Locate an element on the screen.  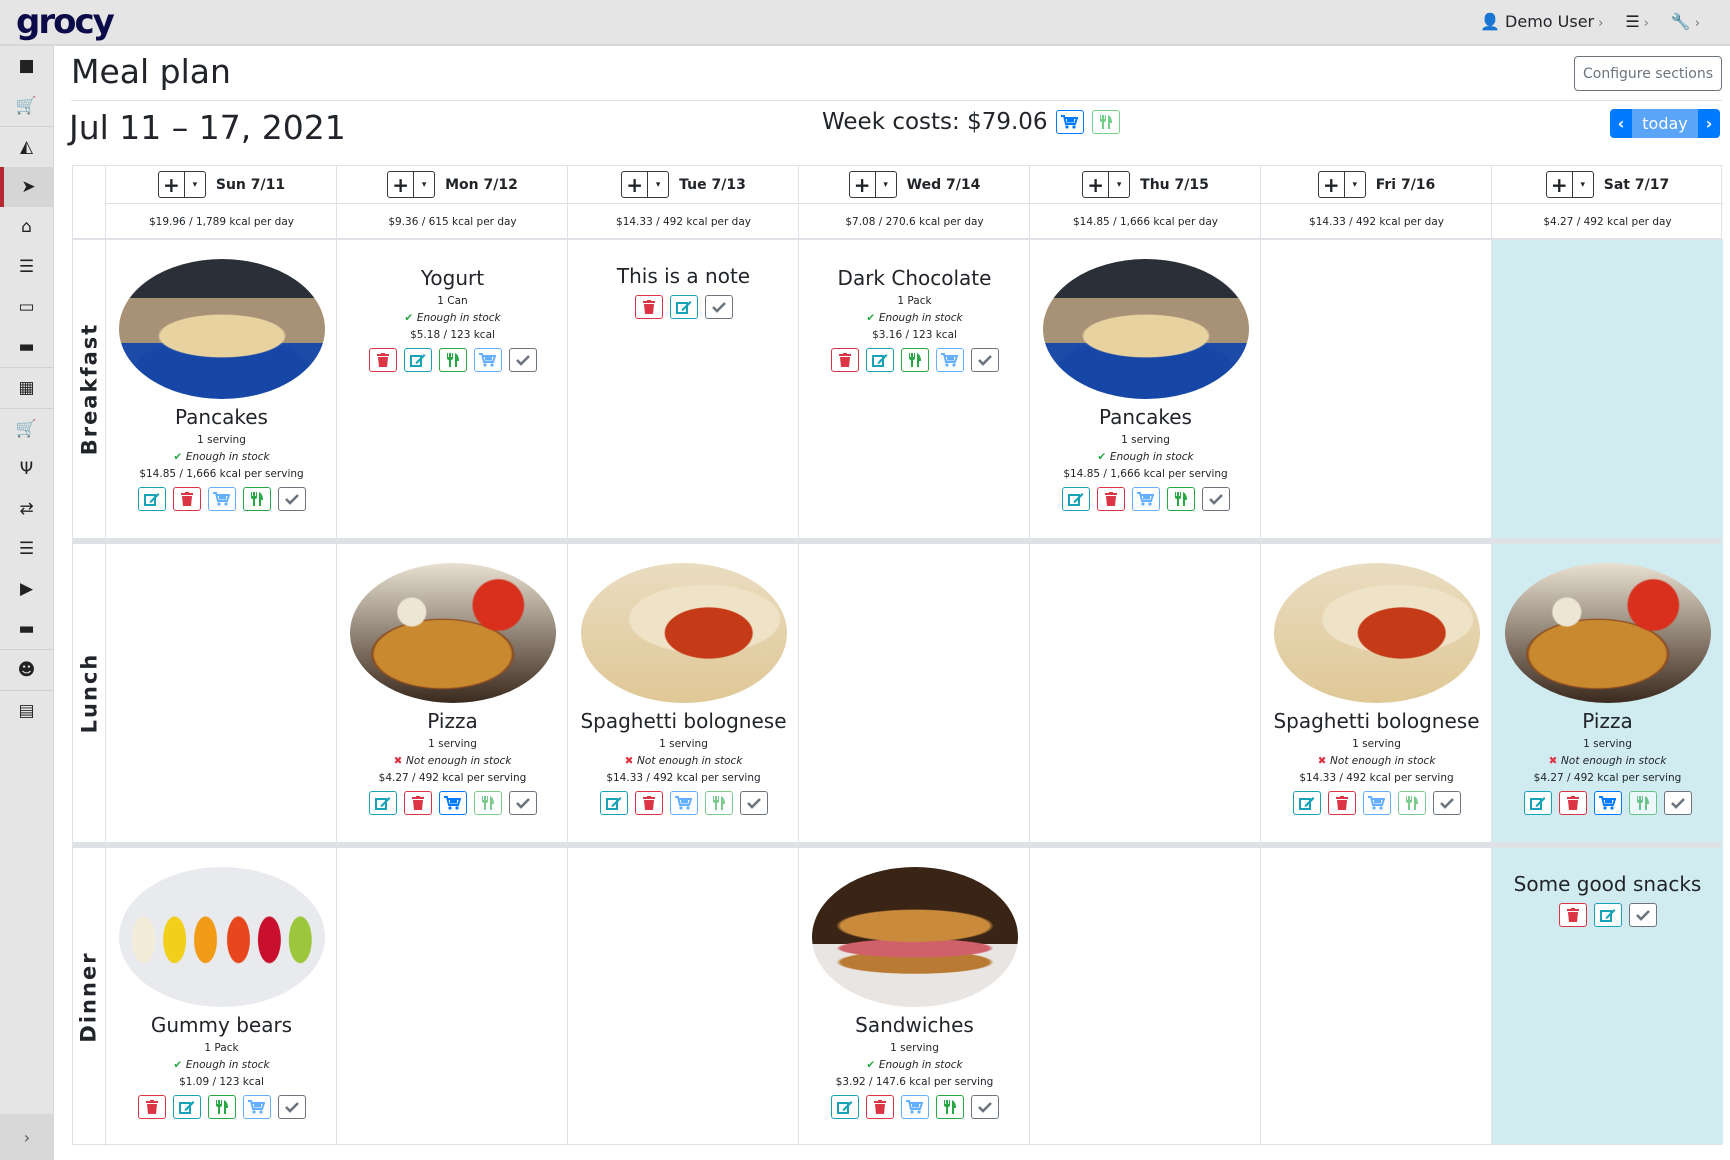
sidebar-item-play: ▶ is located at coordinates (26, 589).